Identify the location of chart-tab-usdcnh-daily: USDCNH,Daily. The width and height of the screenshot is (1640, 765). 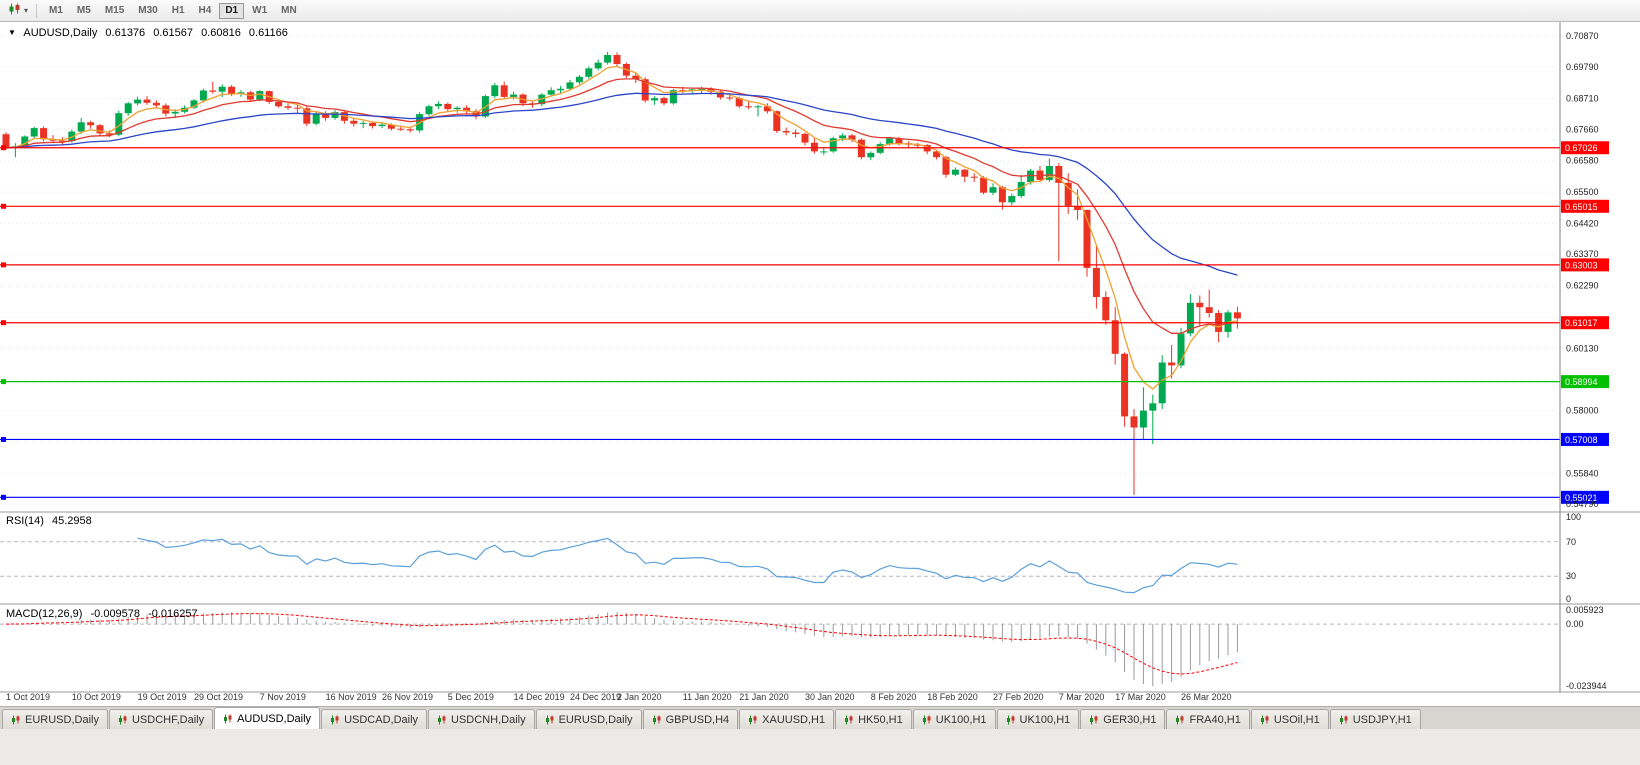
(481, 719).